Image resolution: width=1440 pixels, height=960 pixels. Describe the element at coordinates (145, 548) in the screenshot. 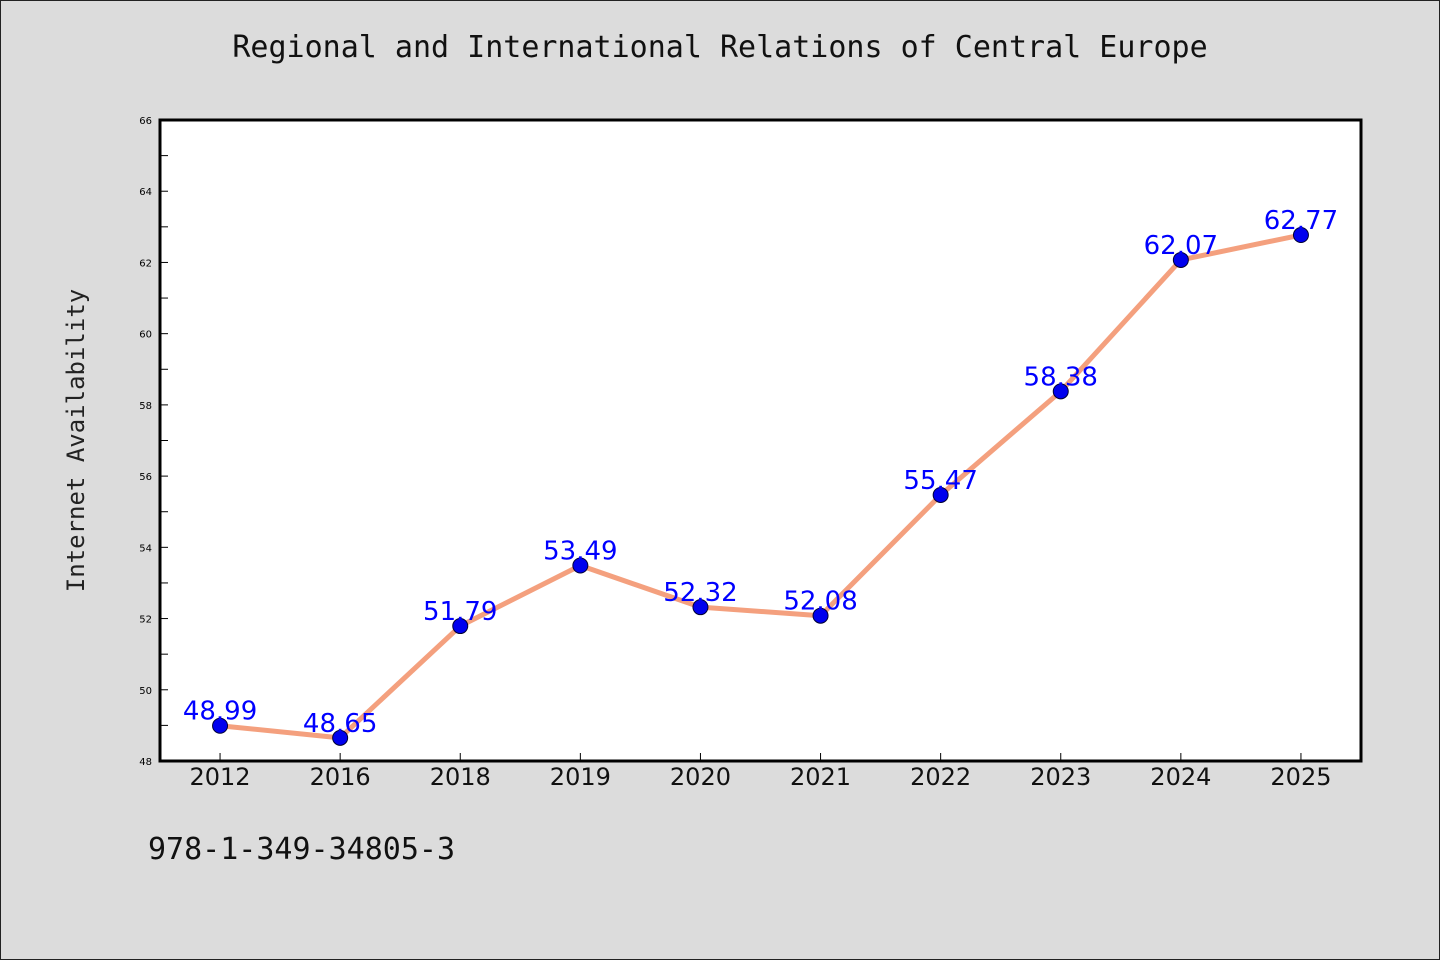

I see `y-tick-label: 54` at that location.